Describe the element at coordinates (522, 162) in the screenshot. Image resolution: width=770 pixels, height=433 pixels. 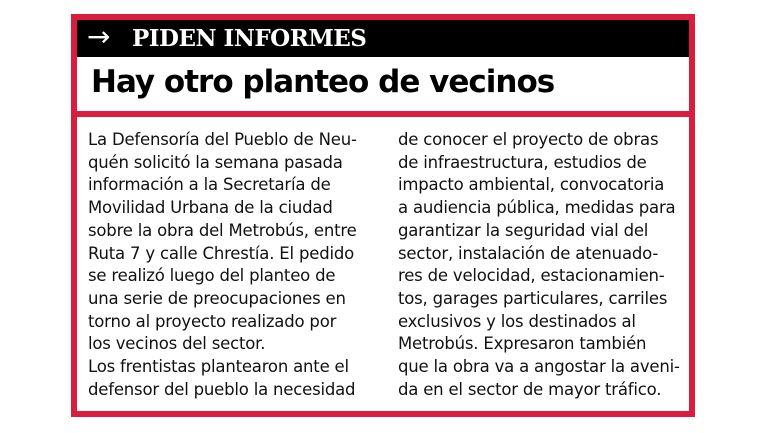
I see `text-line: de infraestructura, estudios de` at that location.